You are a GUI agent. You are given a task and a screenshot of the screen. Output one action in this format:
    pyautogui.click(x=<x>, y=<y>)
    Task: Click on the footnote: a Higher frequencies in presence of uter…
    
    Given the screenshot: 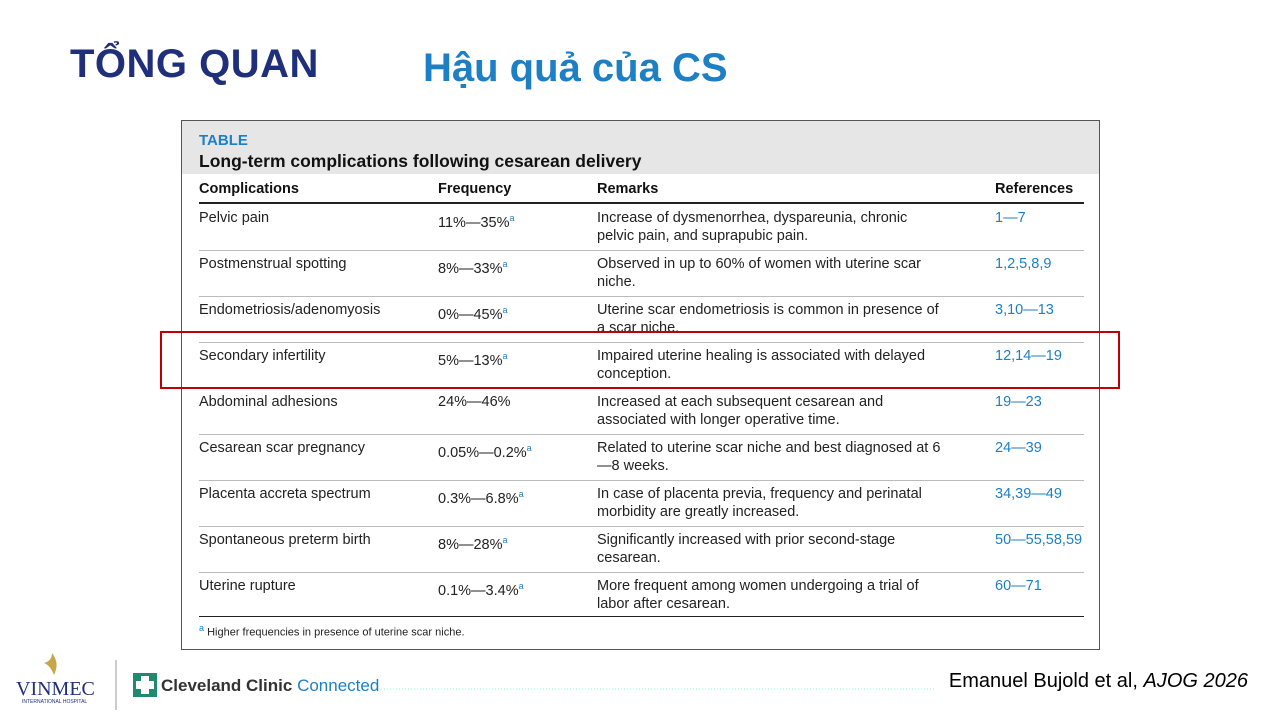 What is the action you would take?
    pyautogui.click(x=332, y=631)
    